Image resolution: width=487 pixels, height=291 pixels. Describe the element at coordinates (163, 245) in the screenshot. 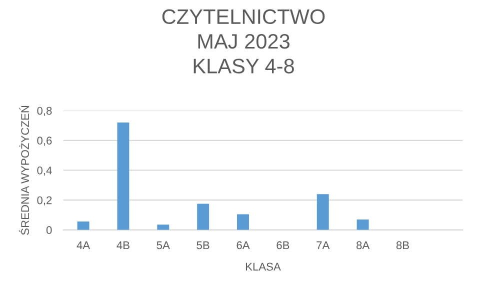

I see `x-tick-label: 5A` at that location.